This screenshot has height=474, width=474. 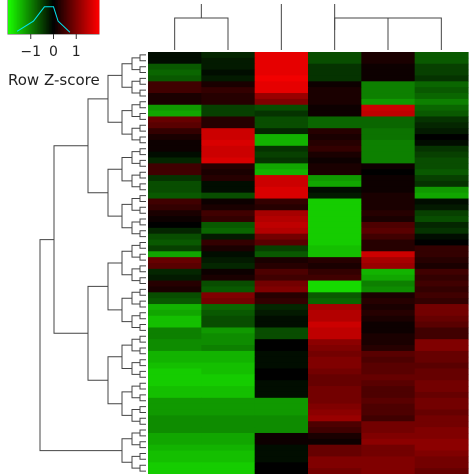 I want to click on color-key-tick-label: 1, so click(x=76, y=52).